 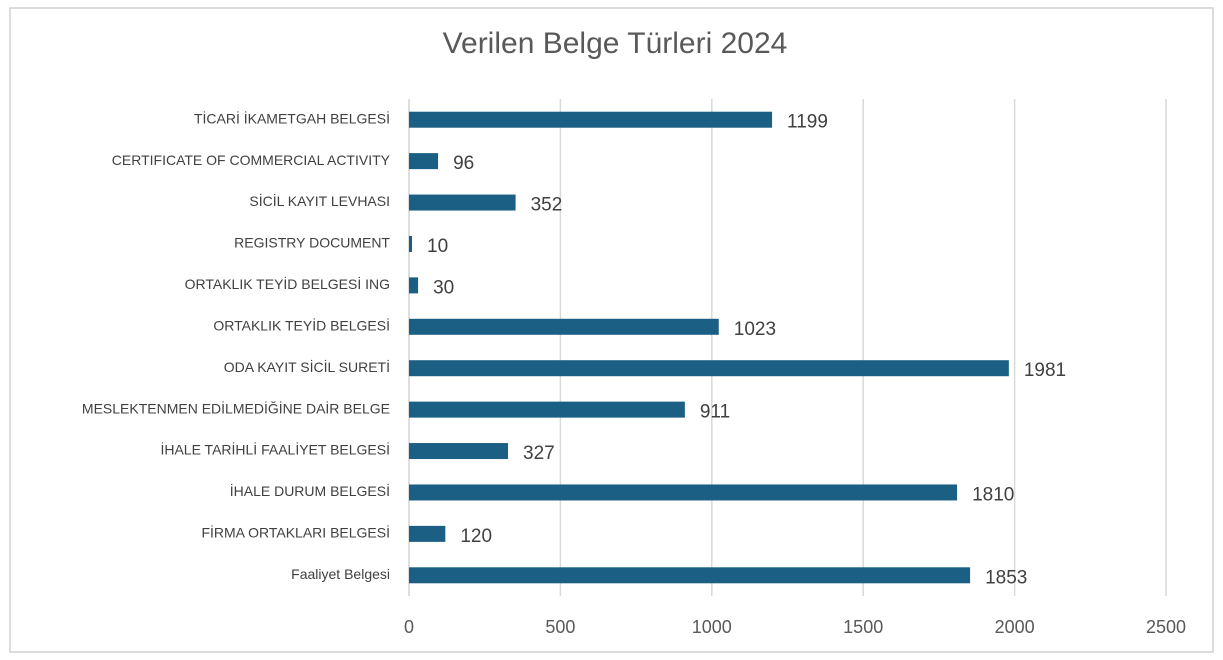 I want to click on x-tick-label: 2000, so click(x=1015, y=627).